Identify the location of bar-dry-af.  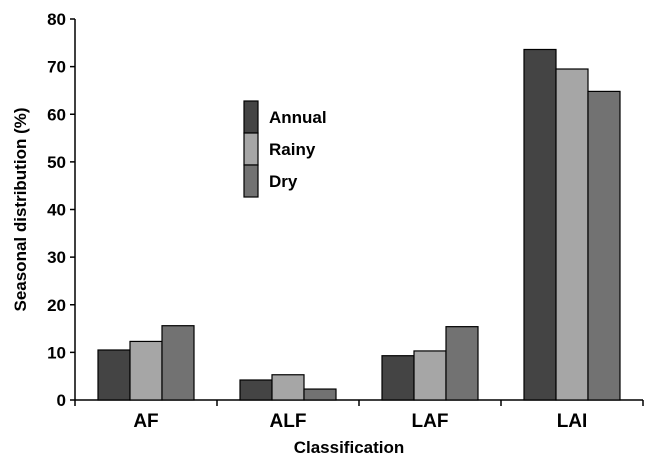
(178, 363).